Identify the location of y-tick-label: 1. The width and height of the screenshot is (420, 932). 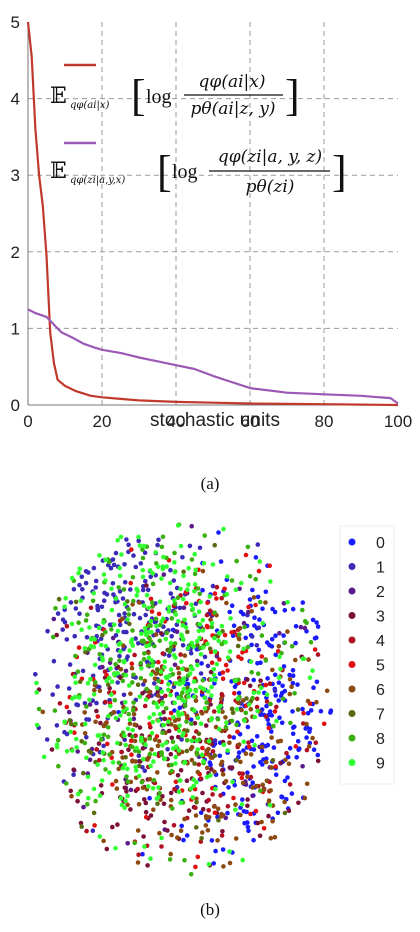
(15, 328).